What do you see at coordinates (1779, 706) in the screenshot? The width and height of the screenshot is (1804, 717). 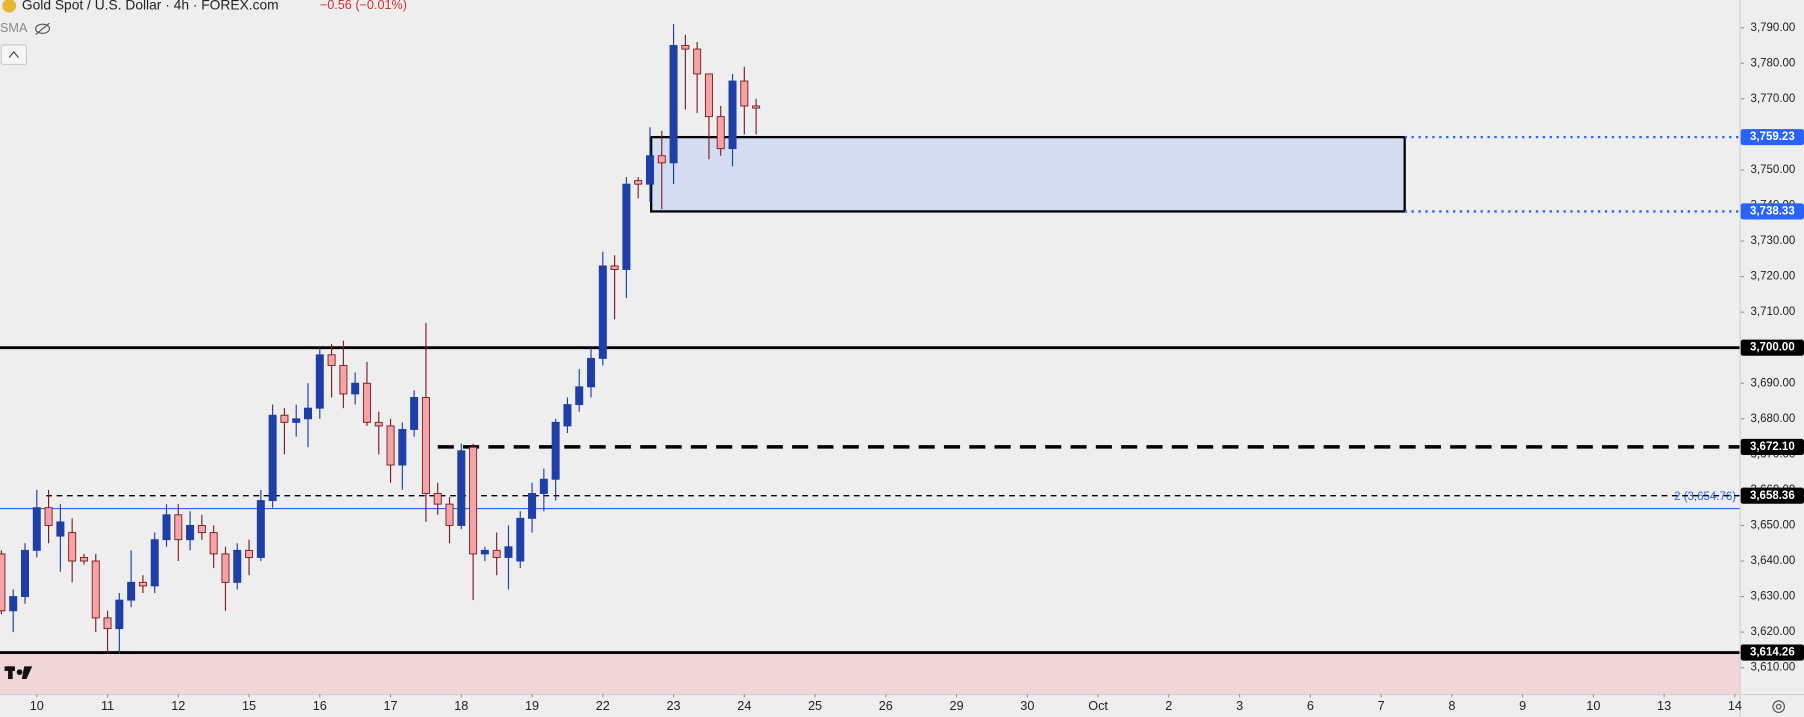 I see `settings-button` at bounding box center [1779, 706].